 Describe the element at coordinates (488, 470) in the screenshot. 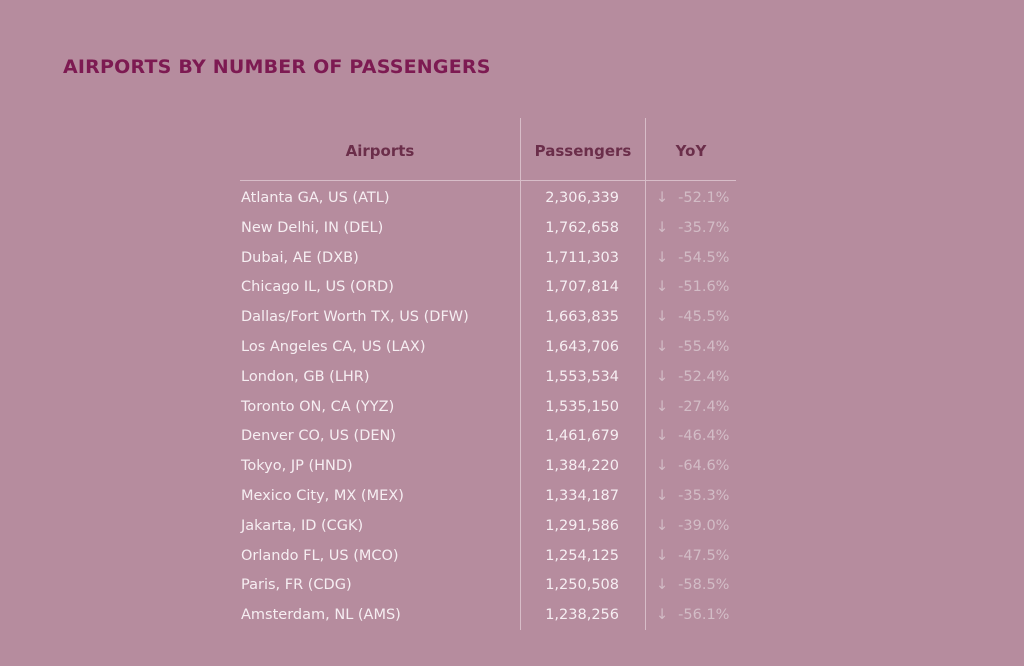

I see `table-row: Tokyo, JP (HND) 1,384,220 ↓ -64.6%` at that location.